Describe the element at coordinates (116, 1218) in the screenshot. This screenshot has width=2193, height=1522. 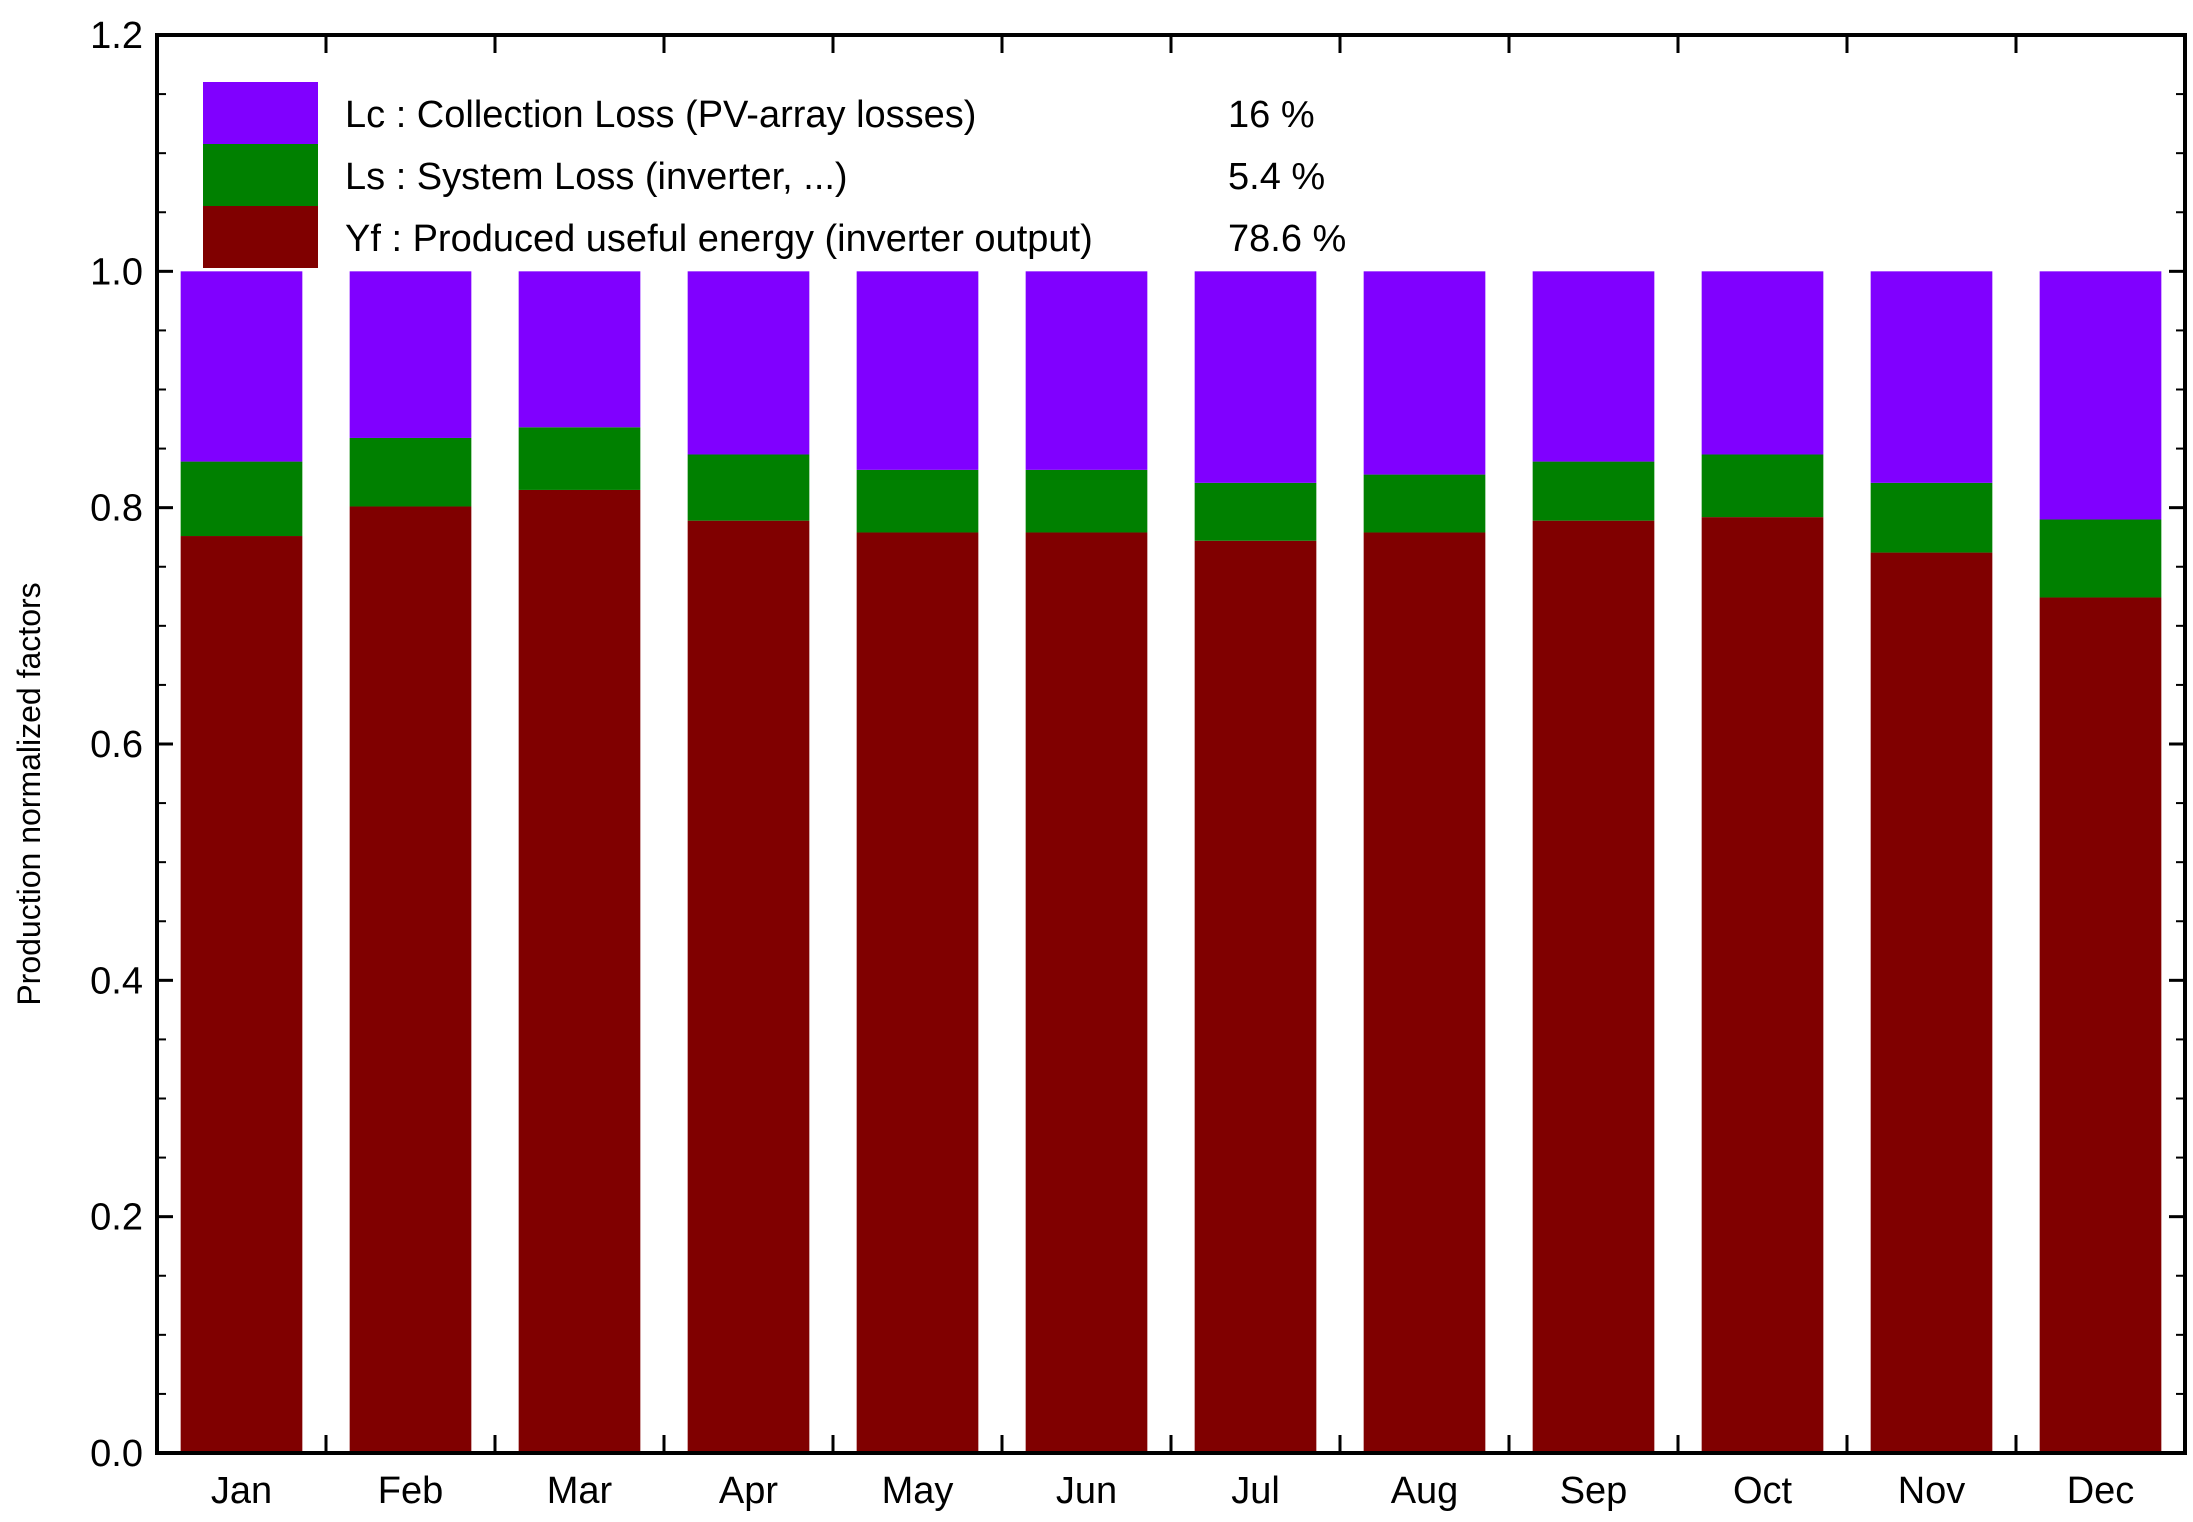
I see `y-tick-label: 0.2` at that location.